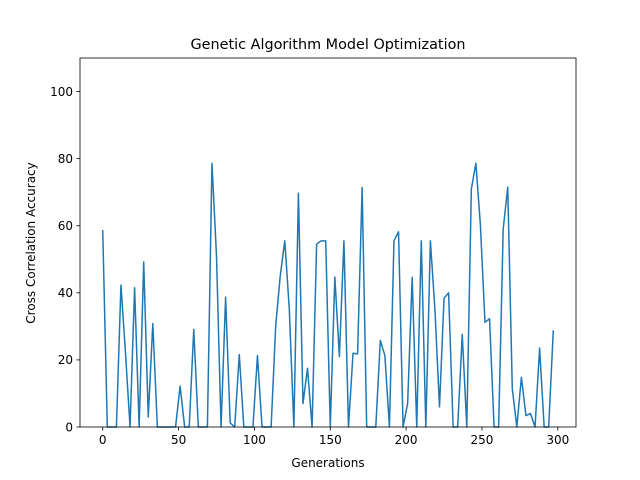  Describe the element at coordinates (178, 440) in the screenshot. I see `x-tick-label: 50` at that location.